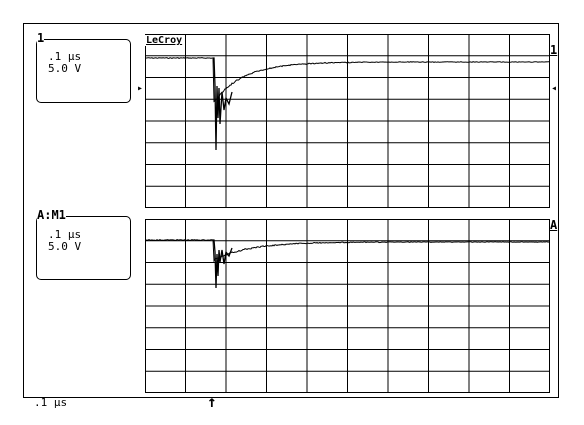 The height and width of the screenshot is (425, 584). I want to click on channel1-transient-spike, so click(223, 104).